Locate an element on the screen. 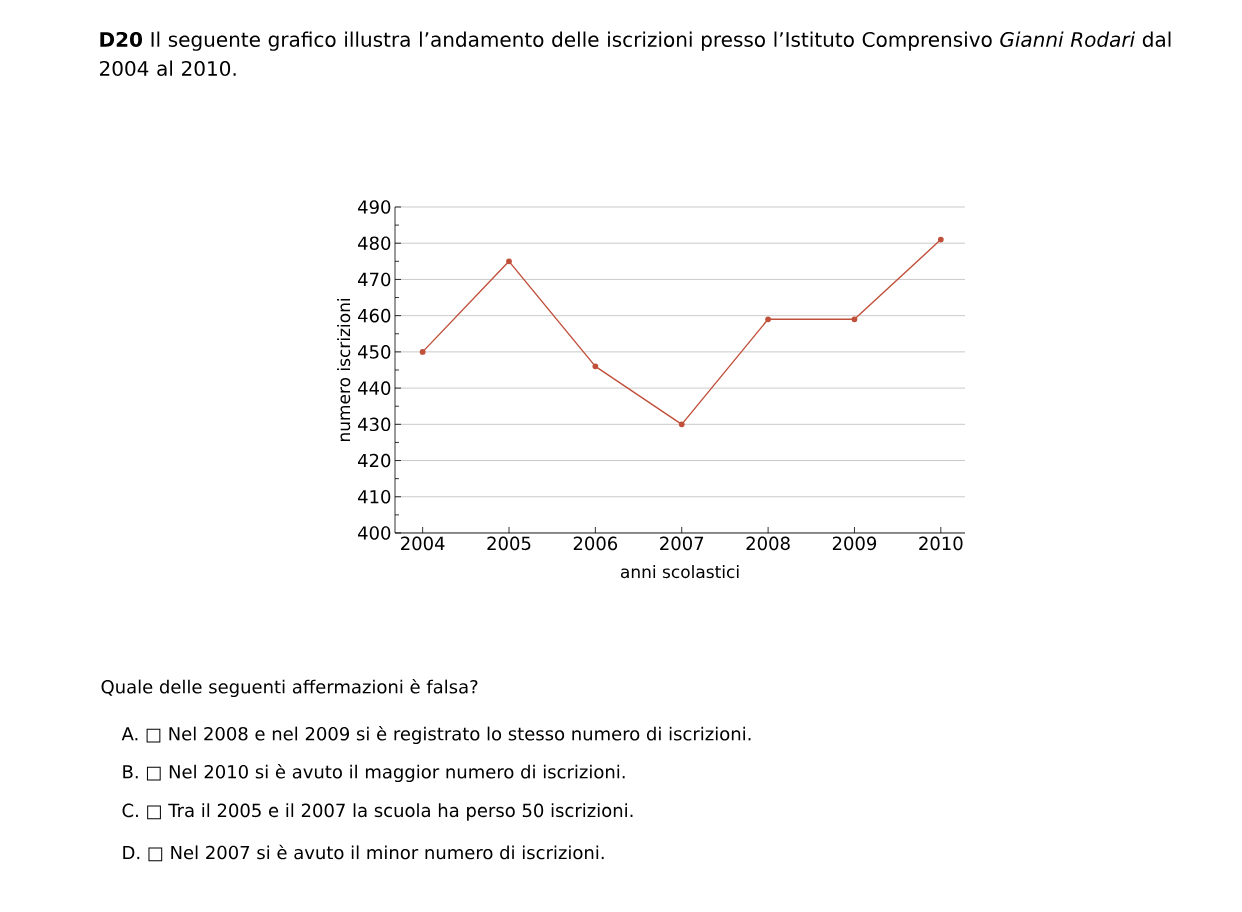  text: D. □ Nel 2007 si è avuto il minor numero di iscrizioni. is located at coordinates (363, 853).